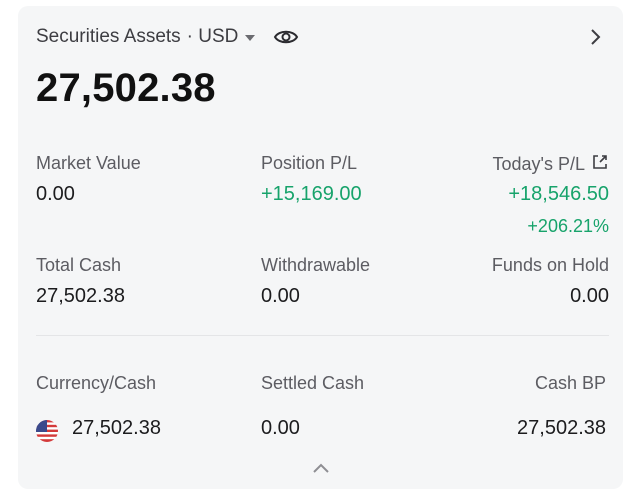  What do you see at coordinates (250, 37) in the screenshot?
I see `caret-down-icon` at bounding box center [250, 37].